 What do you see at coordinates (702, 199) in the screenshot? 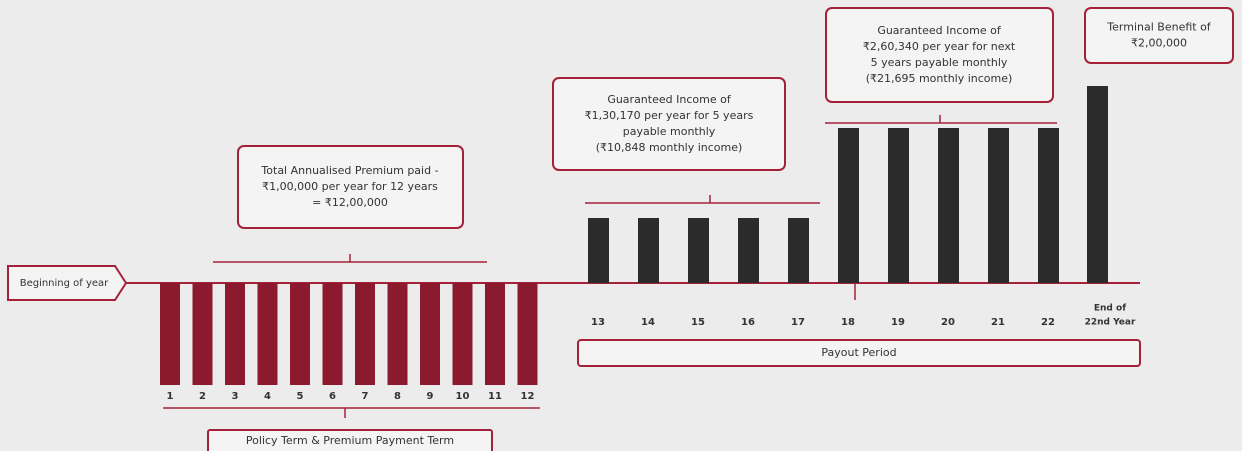
I see `income1-bracket` at bounding box center [702, 199].